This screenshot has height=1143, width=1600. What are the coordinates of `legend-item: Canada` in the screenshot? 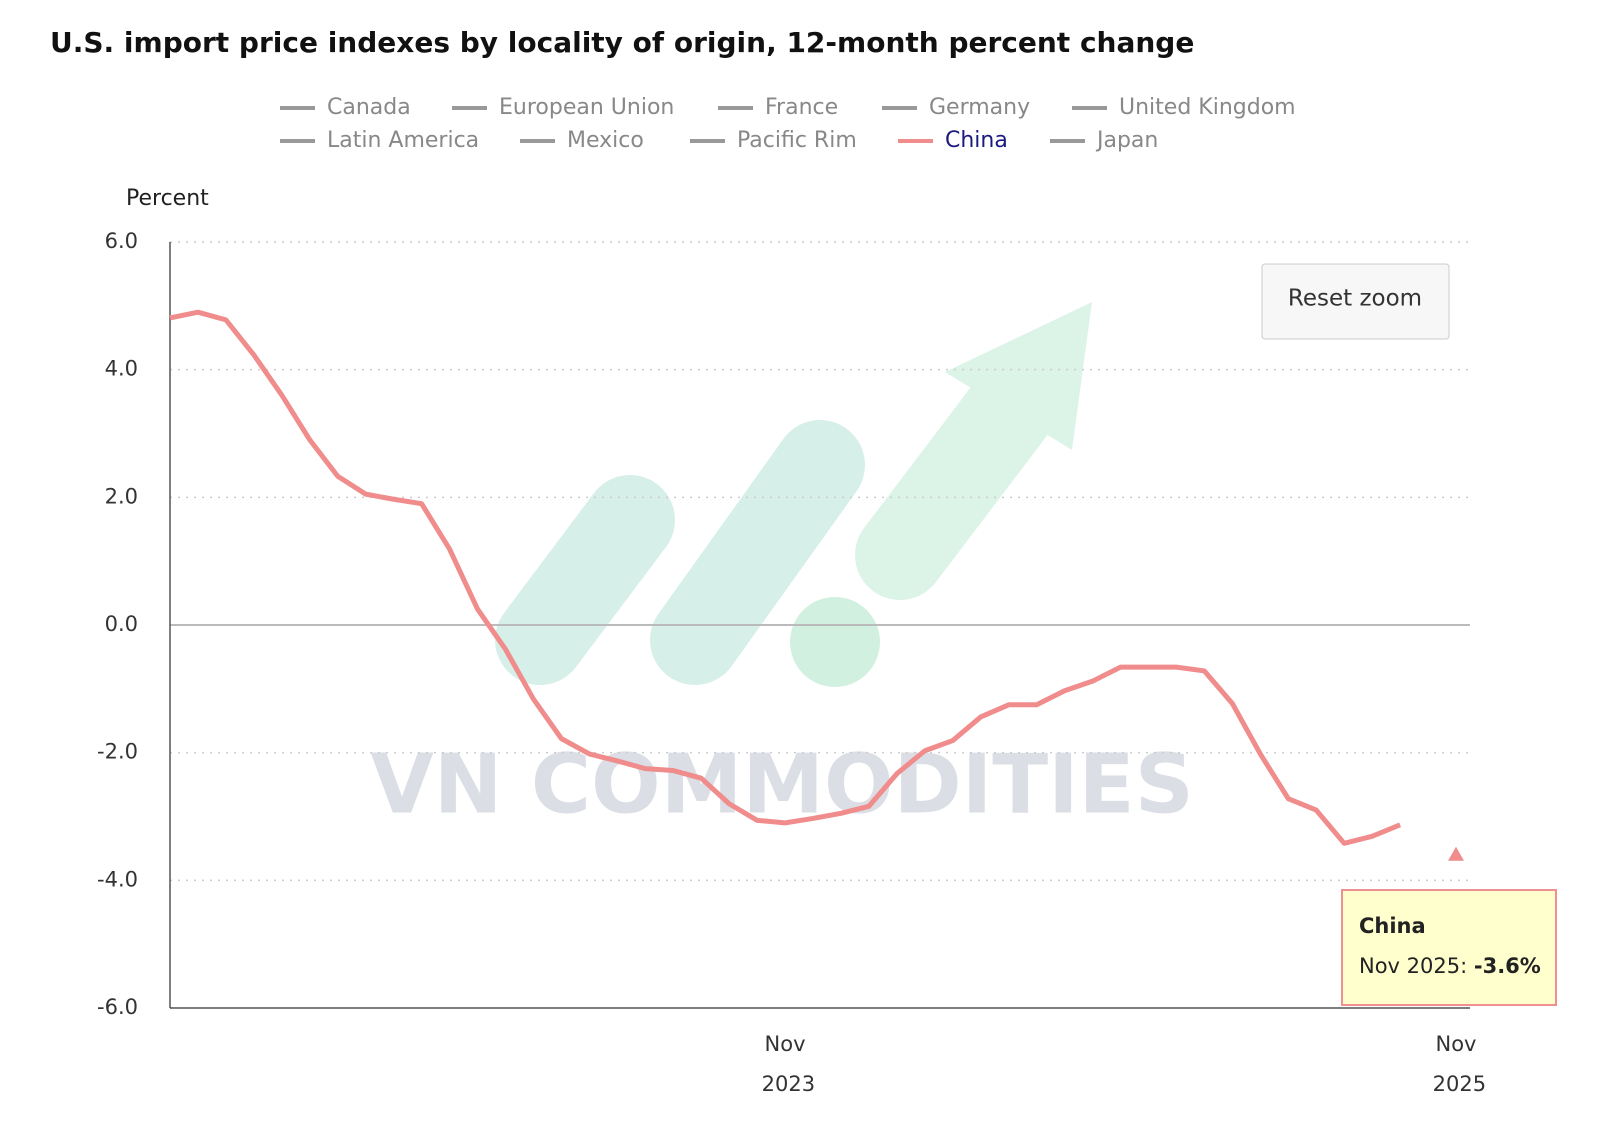 It's located at (345, 107).